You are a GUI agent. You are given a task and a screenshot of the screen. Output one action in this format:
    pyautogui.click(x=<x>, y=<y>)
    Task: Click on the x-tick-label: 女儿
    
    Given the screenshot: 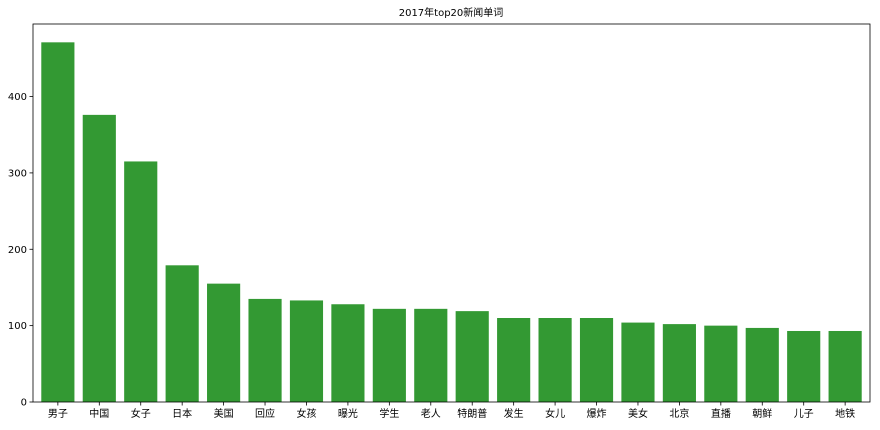 What is the action you would take?
    pyautogui.click(x=555, y=413)
    